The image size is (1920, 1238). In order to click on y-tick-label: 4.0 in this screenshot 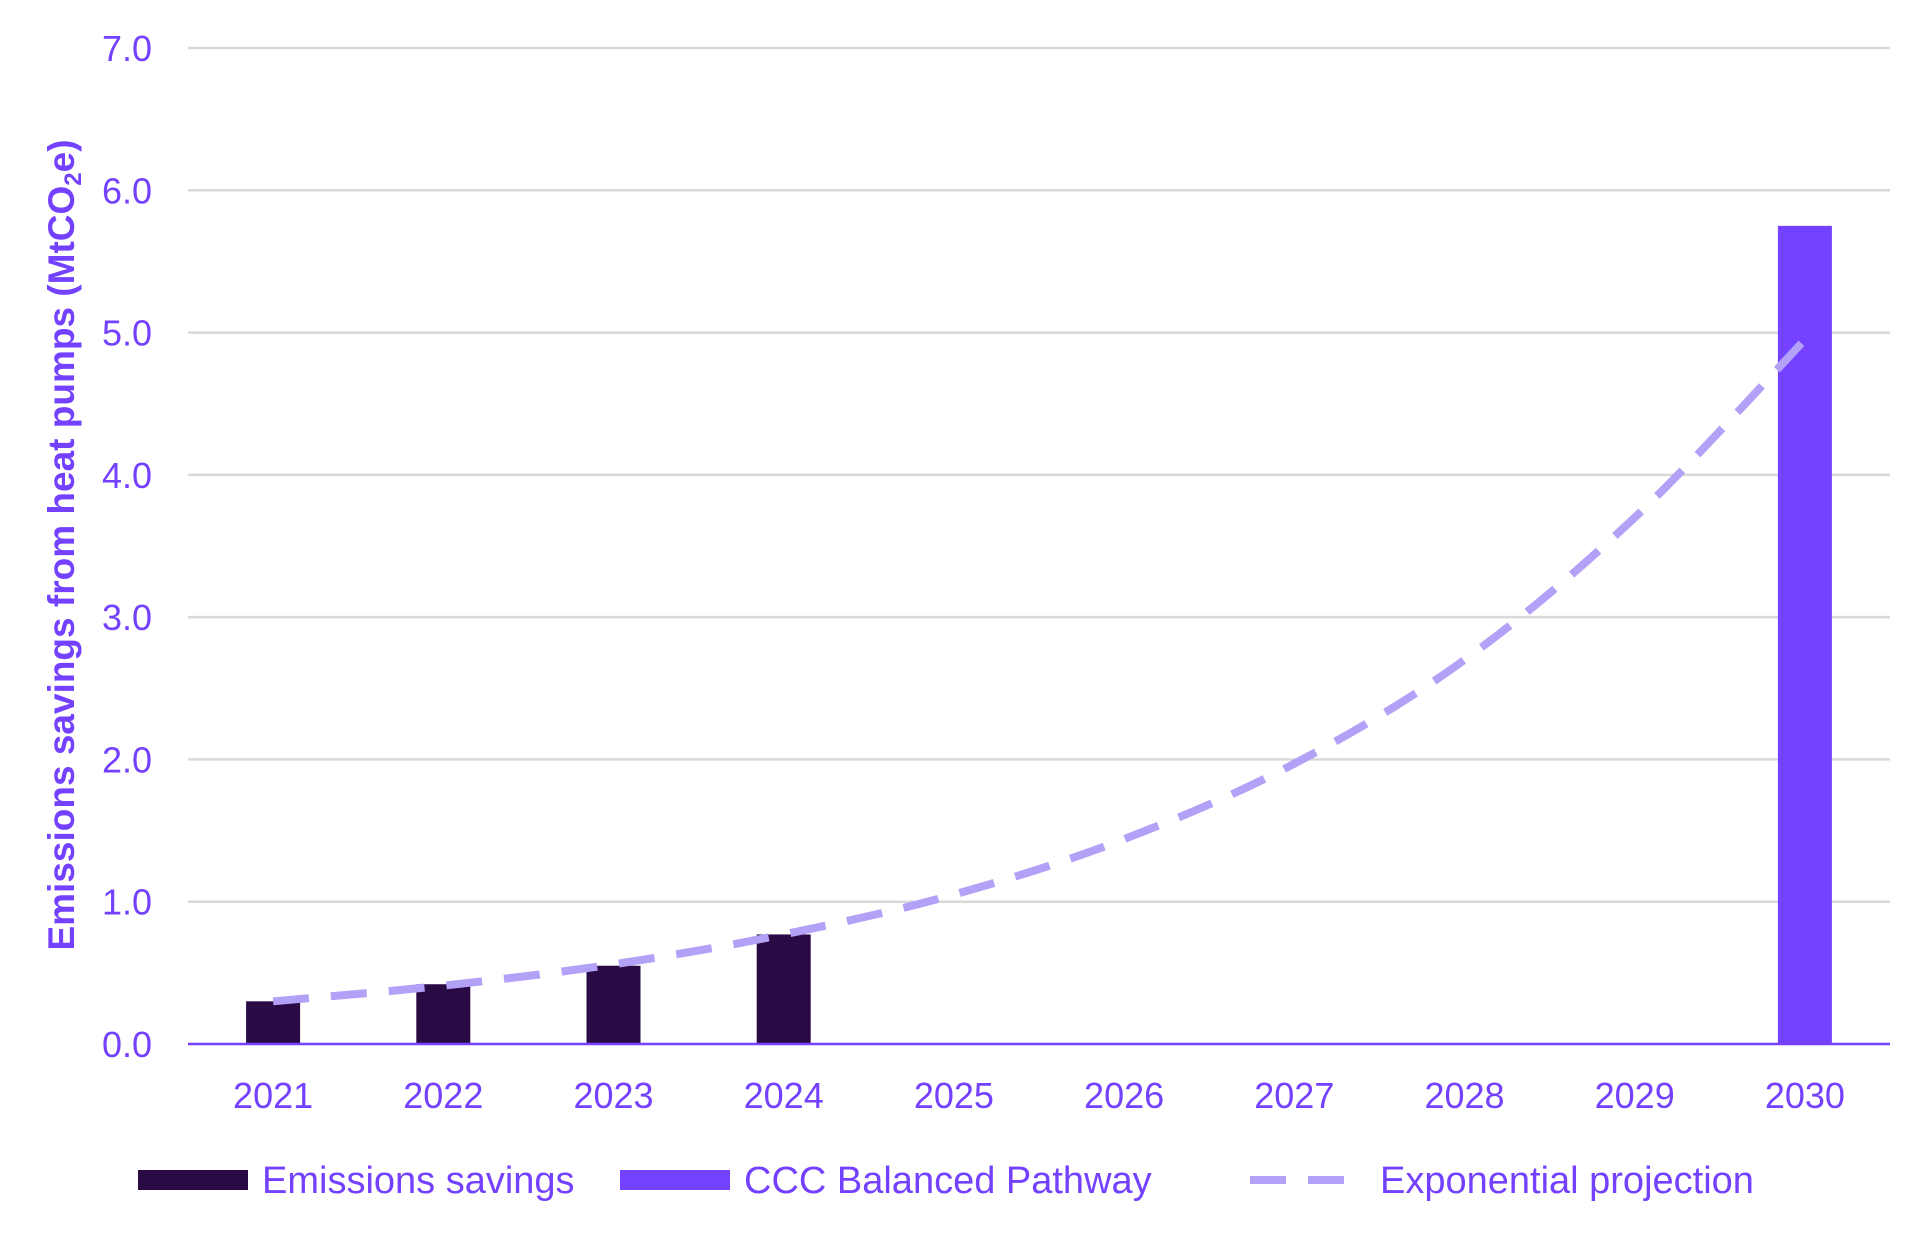, I will do `click(127, 475)`.